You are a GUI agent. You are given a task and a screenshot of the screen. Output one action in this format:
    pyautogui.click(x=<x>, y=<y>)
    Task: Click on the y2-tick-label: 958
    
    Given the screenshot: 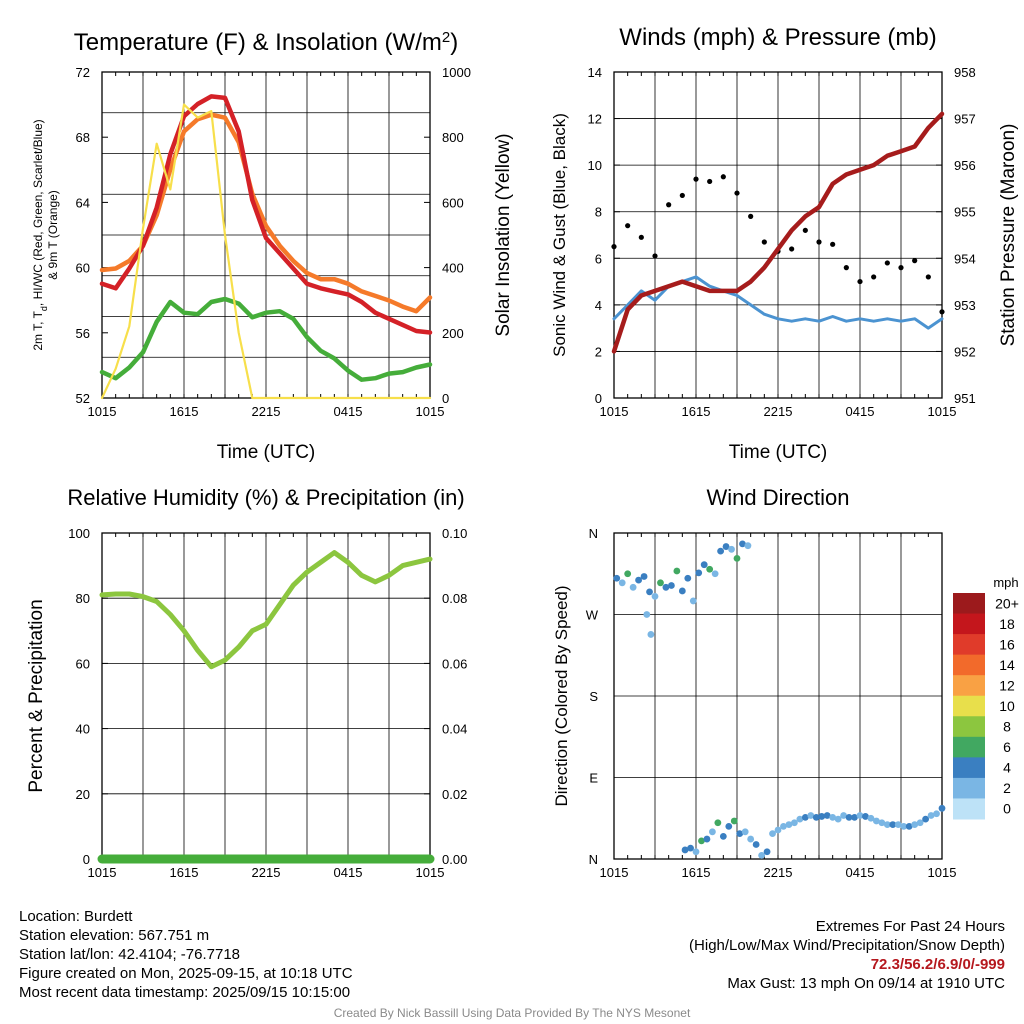 What is the action you would take?
    pyautogui.click(x=965, y=72)
    